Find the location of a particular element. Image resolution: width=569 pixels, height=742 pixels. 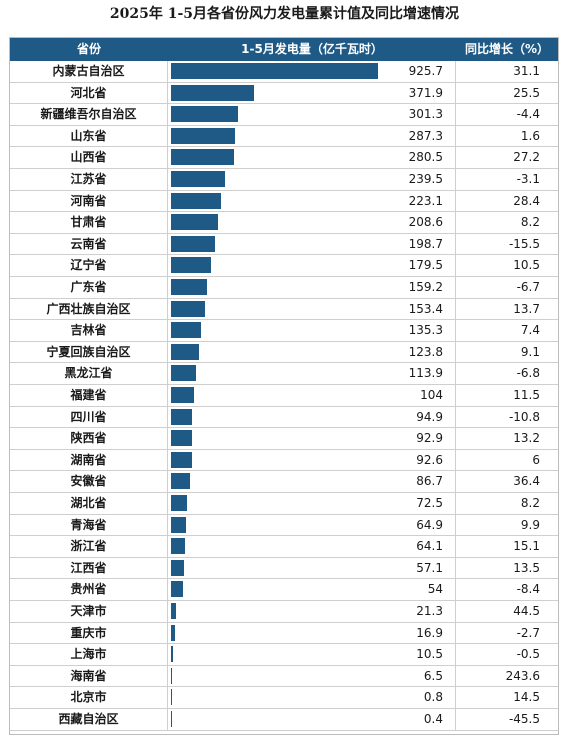

yoy-label: 8.2 is located at coordinates (530, 222).